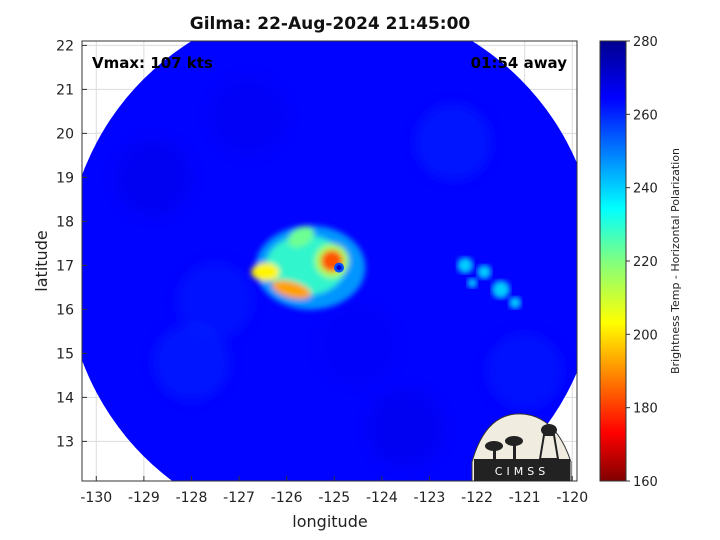 This screenshot has width=720, height=540. What do you see at coordinates (65, 90) in the screenshot?
I see `y-tick-label: 21` at bounding box center [65, 90].